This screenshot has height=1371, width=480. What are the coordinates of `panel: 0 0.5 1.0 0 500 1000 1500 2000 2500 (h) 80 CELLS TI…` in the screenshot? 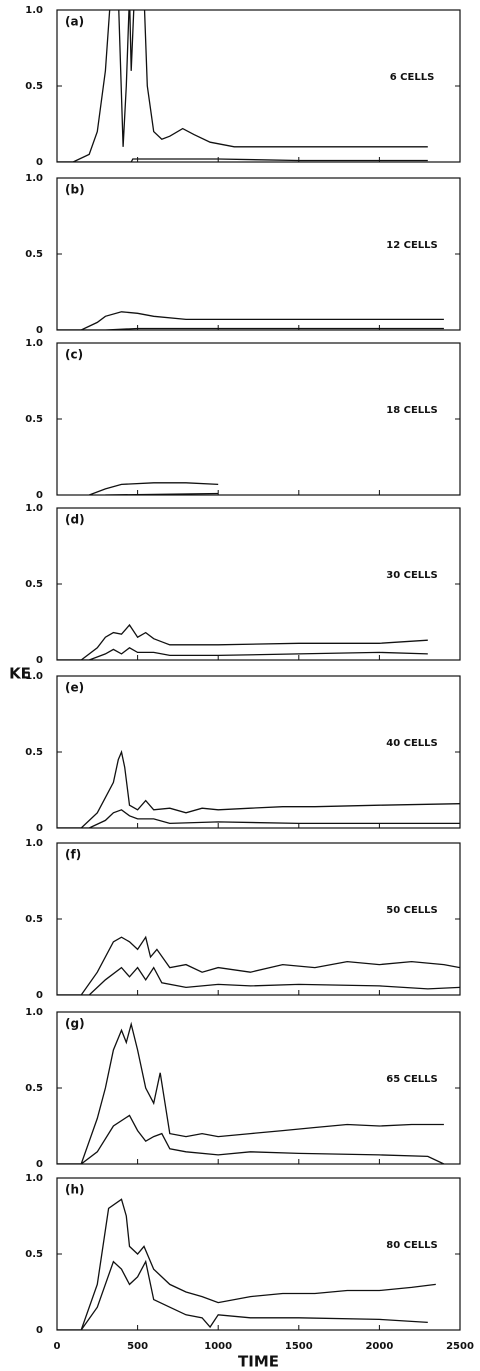 It's located at (249, 1272).